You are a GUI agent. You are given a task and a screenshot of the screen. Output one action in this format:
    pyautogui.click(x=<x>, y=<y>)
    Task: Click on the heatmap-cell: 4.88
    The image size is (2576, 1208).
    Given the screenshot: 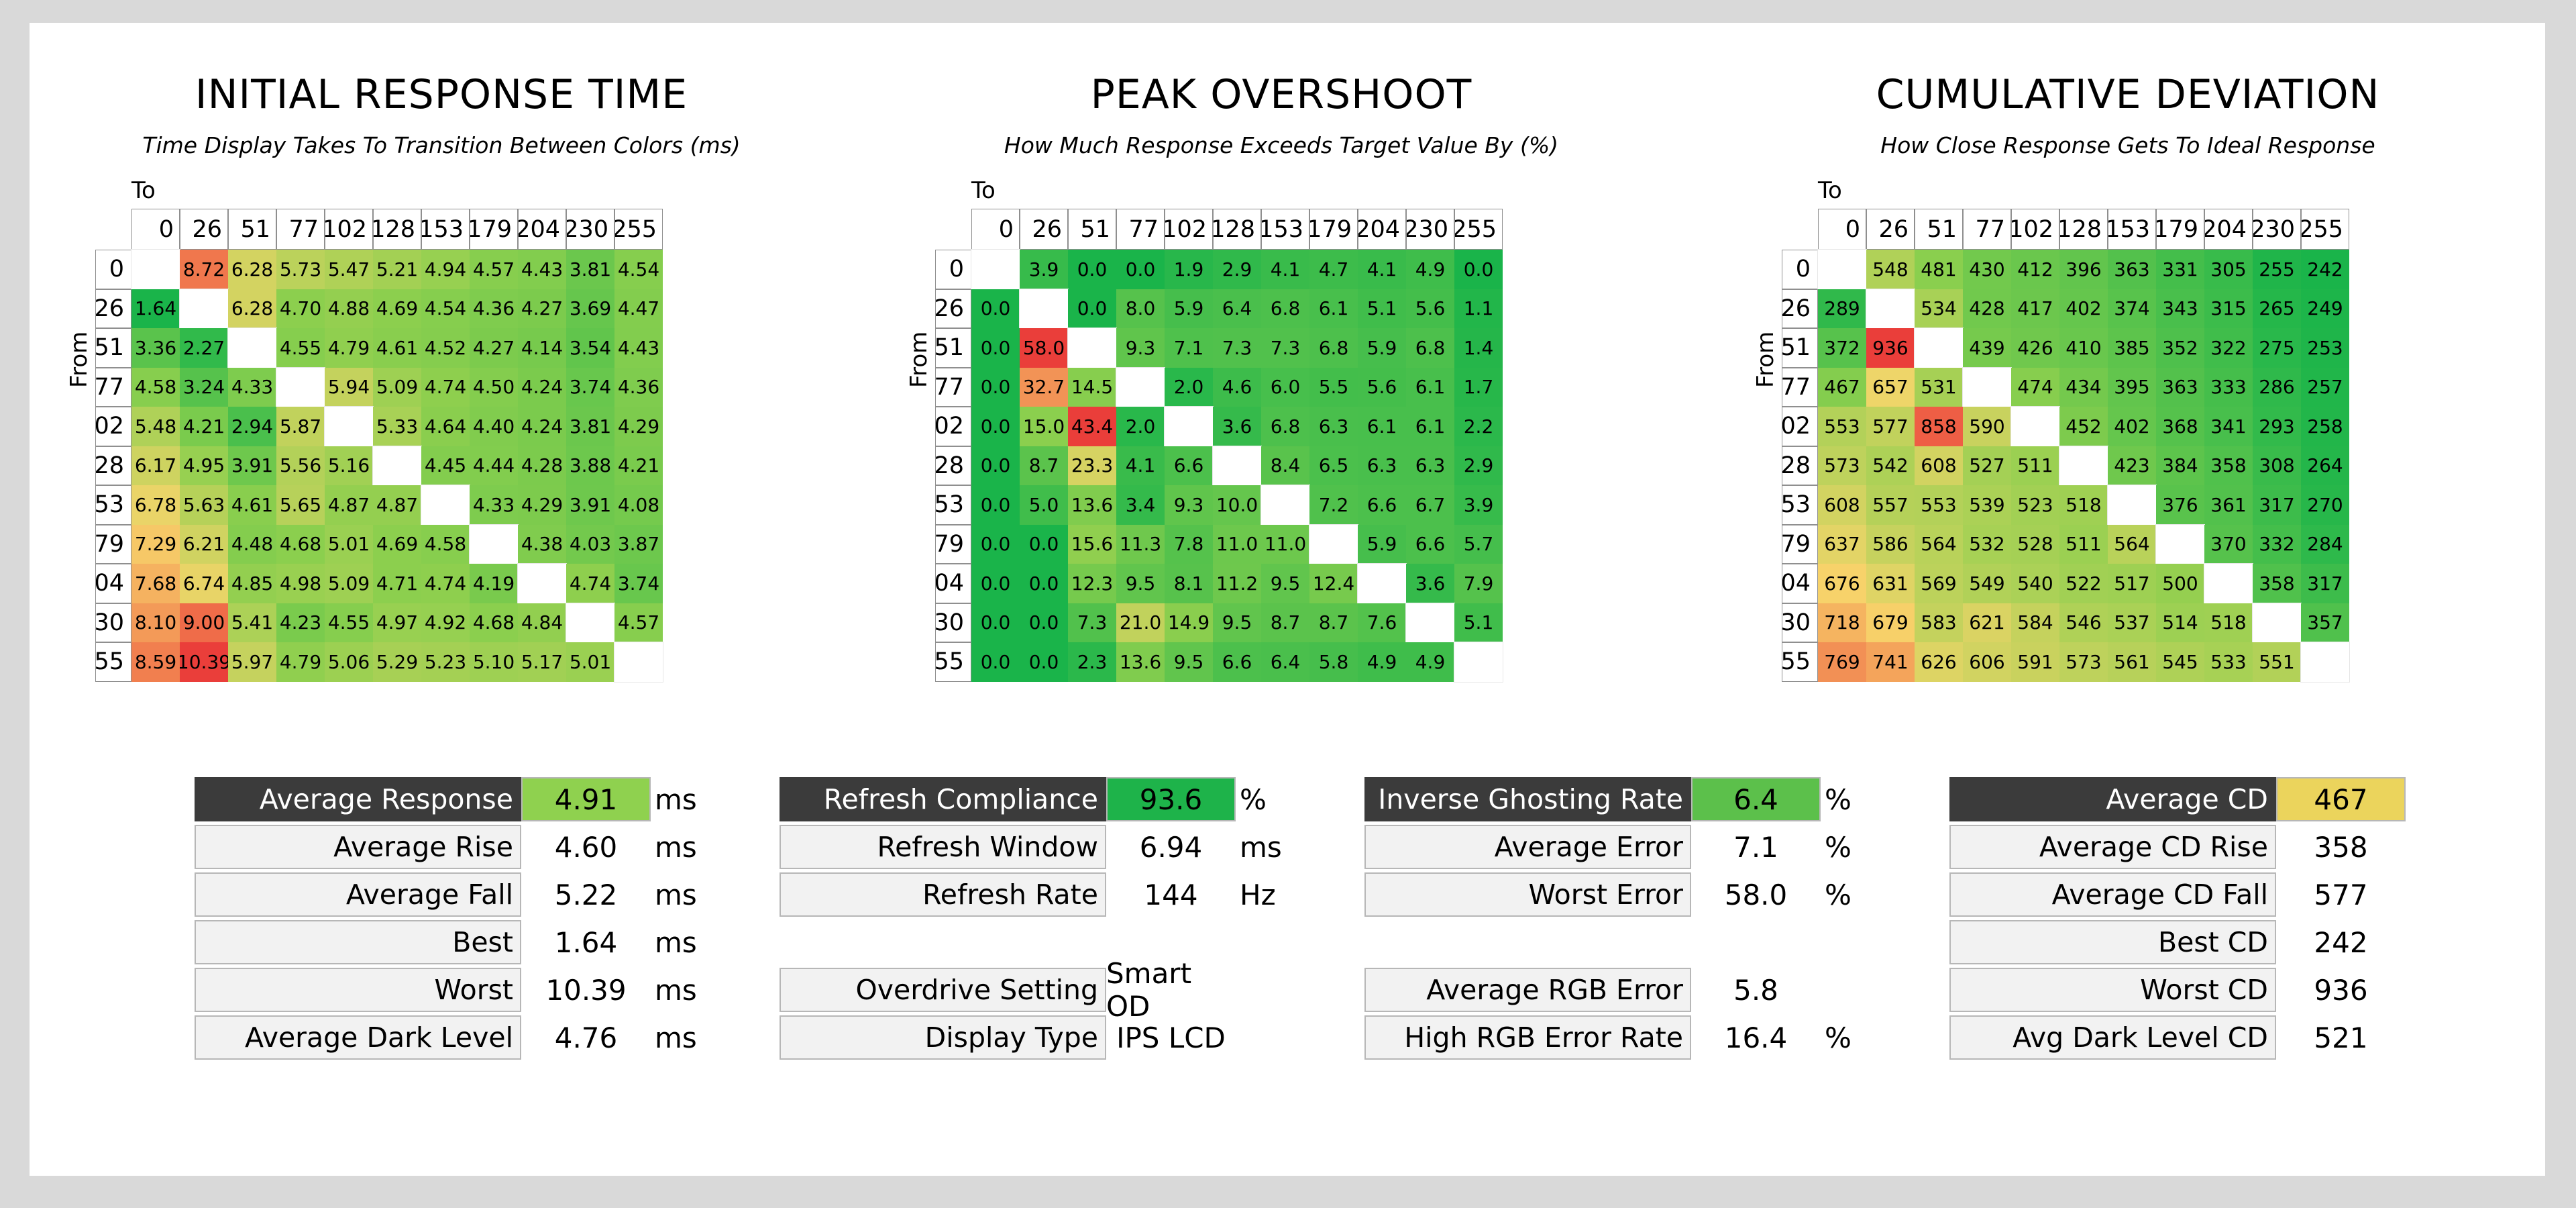 What is the action you would take?
    pyautogui.click(x=349, y=308)
    